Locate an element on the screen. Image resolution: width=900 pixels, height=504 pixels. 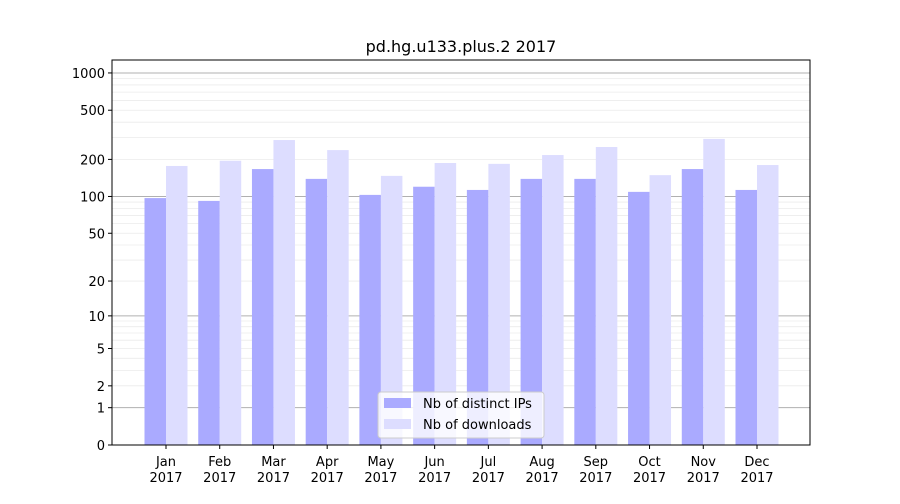
y-tick-label: 100 is located at coordinates (92, 197).